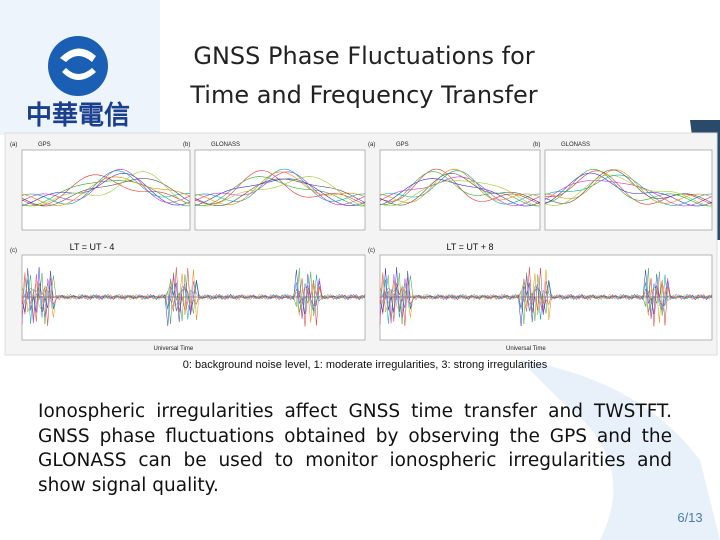 The height and width of the screenshot is (540, 720). What do you see at coordinates (363, 56) in the screenshot?
I see `title-line: GNSS Phase Fluctuations for` at bounding box center [363, 56].